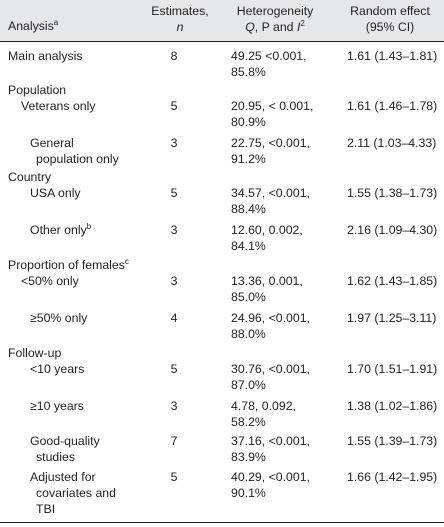 This screenshot has width=444, height=527. I want to click on row-het-i2: 83.9%, so click(248, 457).